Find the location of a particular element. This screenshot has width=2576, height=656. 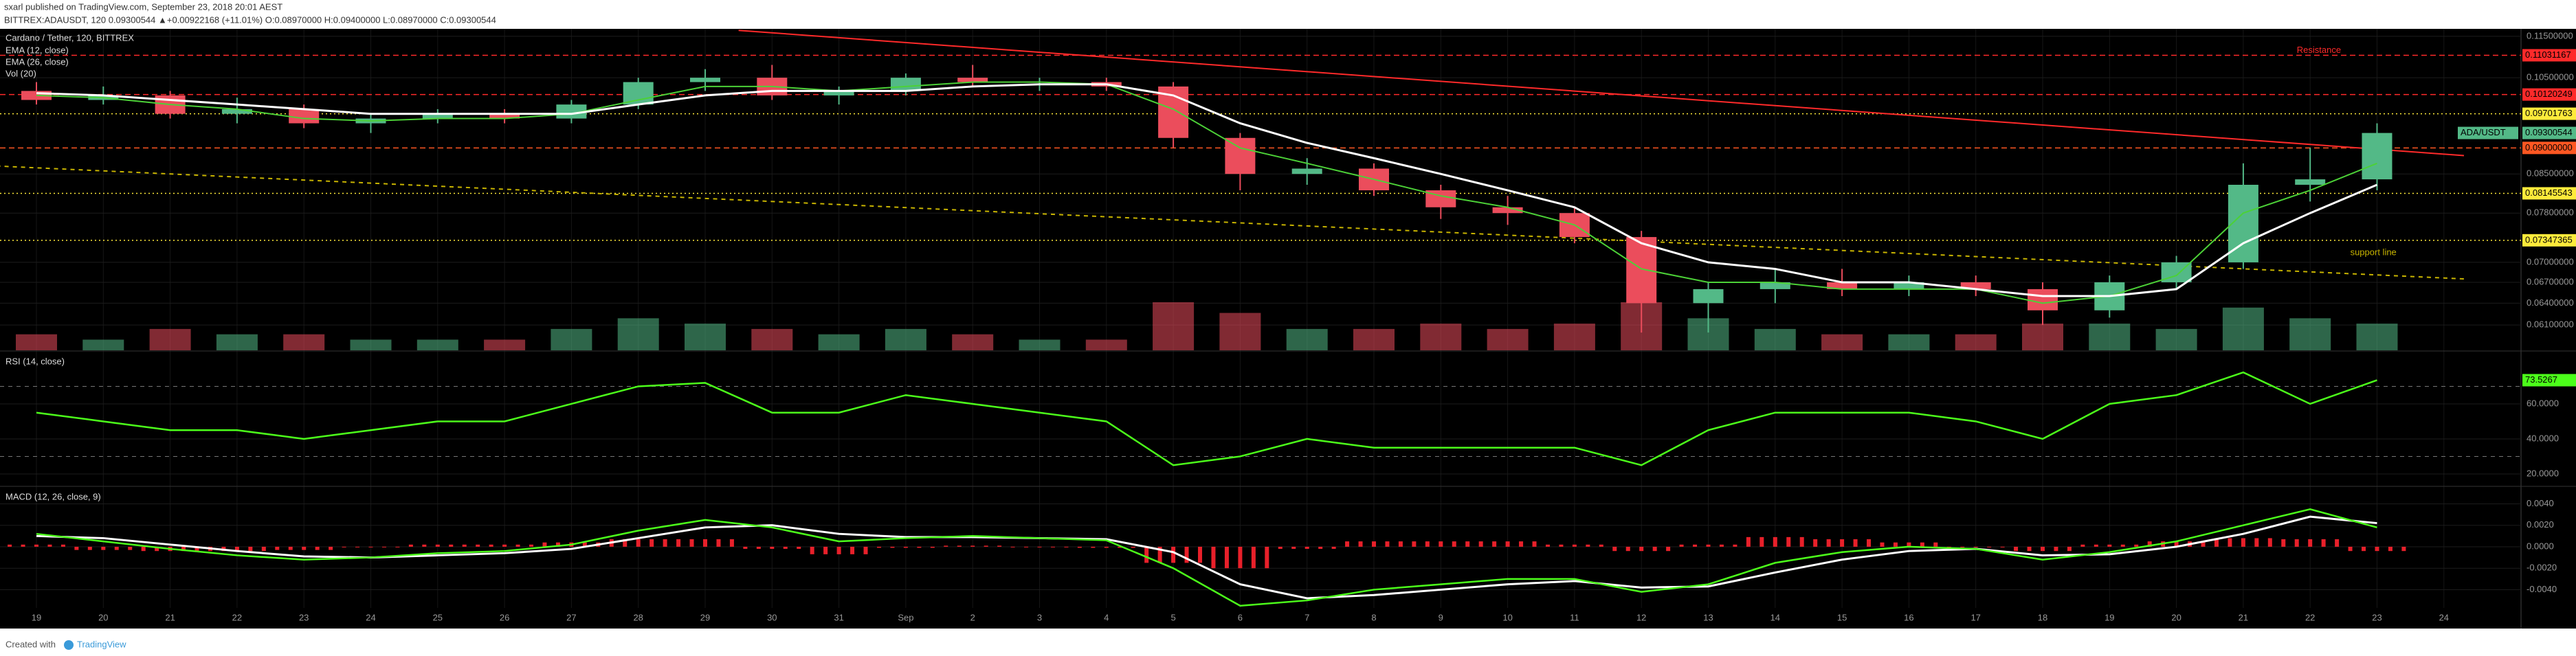

x-tick-label: 24 is located at coordinates (2444, 617).